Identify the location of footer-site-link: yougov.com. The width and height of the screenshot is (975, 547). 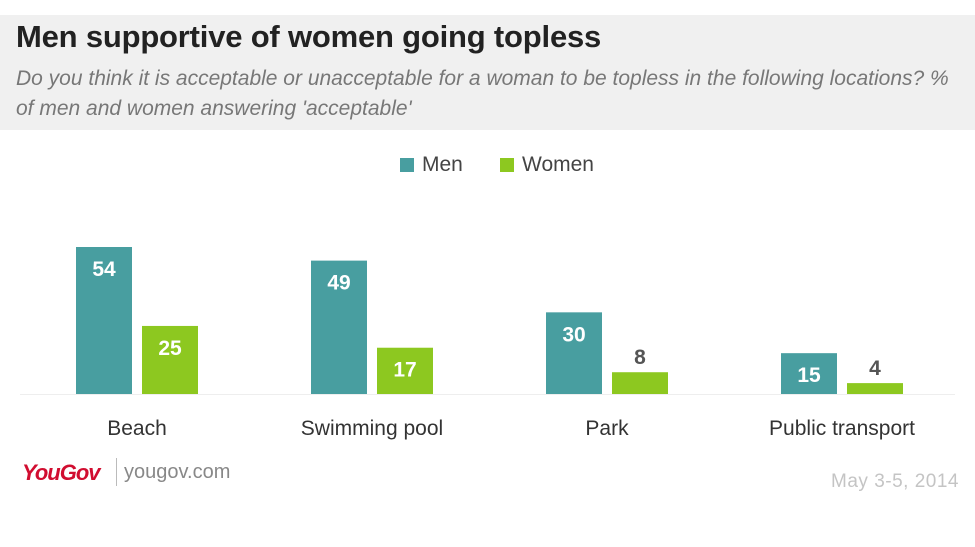
(177, 472).